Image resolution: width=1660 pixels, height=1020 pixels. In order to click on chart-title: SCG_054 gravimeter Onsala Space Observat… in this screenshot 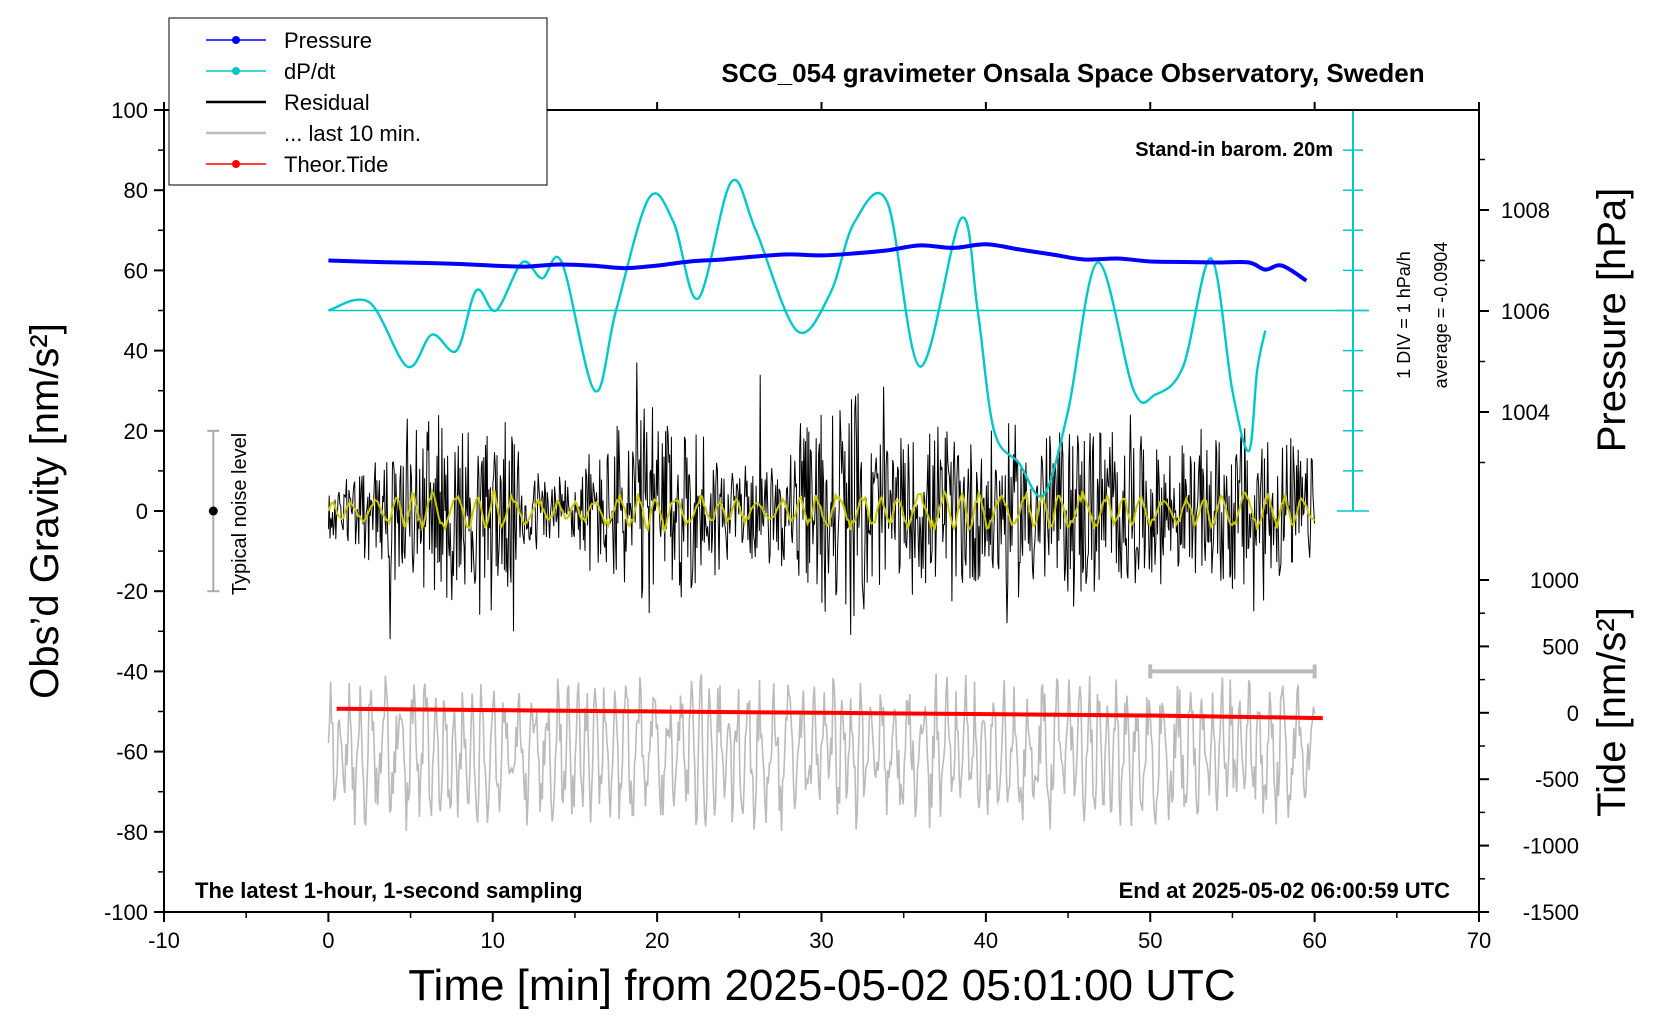, I will do `click(1072, 73)`.